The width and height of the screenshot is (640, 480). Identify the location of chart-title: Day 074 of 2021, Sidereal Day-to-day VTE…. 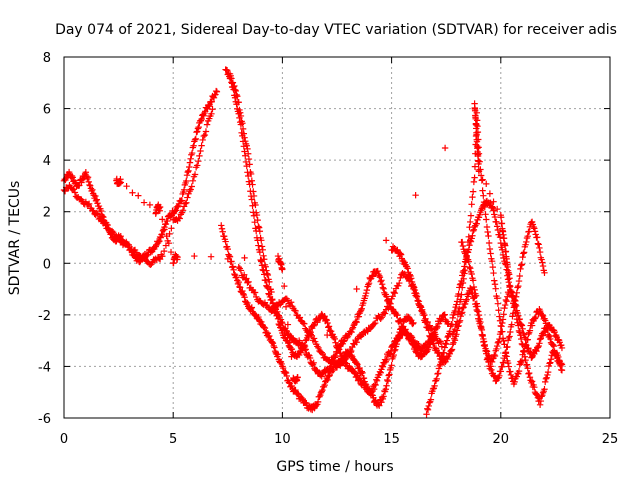
(336, 30).